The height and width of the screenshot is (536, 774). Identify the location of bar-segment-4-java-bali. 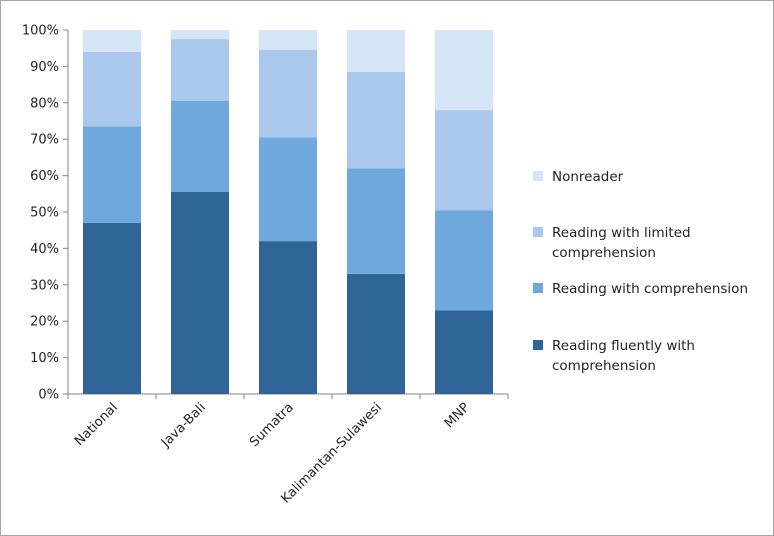
(200, 35).